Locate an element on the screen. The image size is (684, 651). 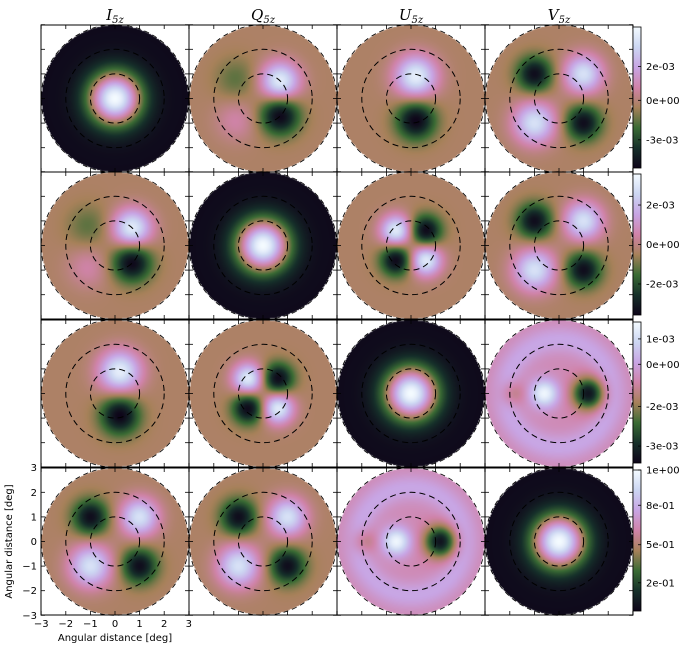
column-title: V5z is located at coordinates (559, 16).